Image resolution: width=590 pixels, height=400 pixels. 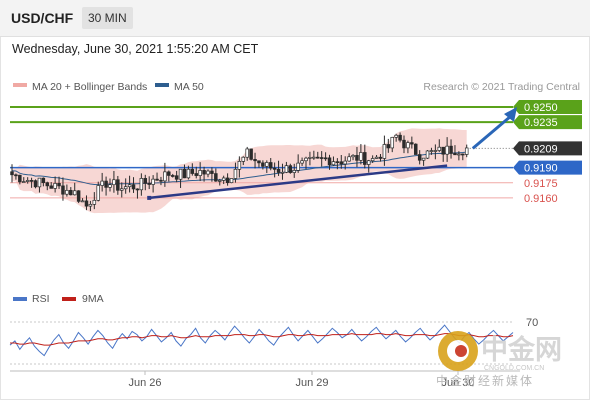 What do you see at coordinates (262, 339) in the screenshot?
I see `rsi-ma-line` at bounding box center [262, 339].